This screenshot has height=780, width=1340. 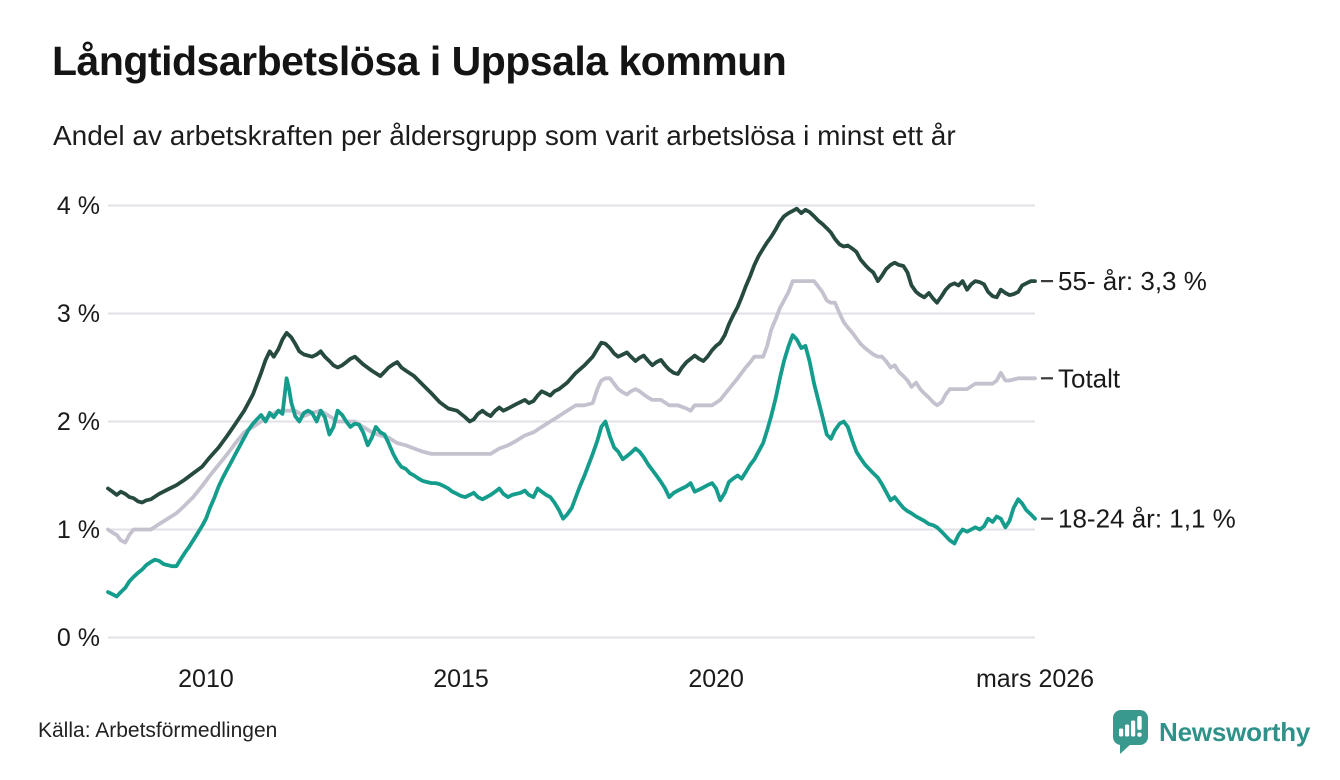 What do you see at coordinates (206, 679) in the screenshot?
I see `x-tick-label-2010: 2010` at bounding box center [206, 679].